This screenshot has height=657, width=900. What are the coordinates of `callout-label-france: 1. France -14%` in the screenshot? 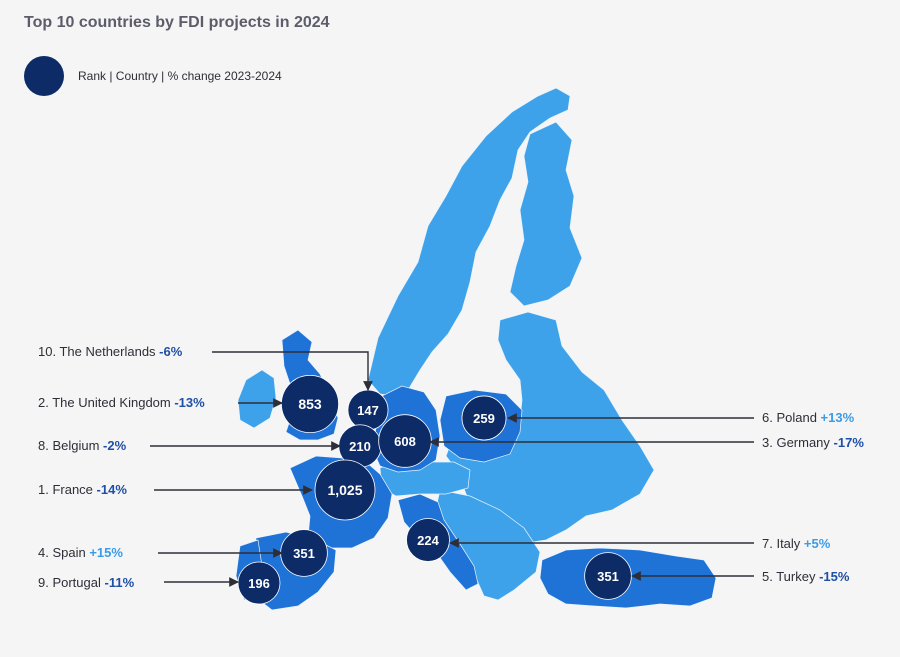 It's located at (82, 489).